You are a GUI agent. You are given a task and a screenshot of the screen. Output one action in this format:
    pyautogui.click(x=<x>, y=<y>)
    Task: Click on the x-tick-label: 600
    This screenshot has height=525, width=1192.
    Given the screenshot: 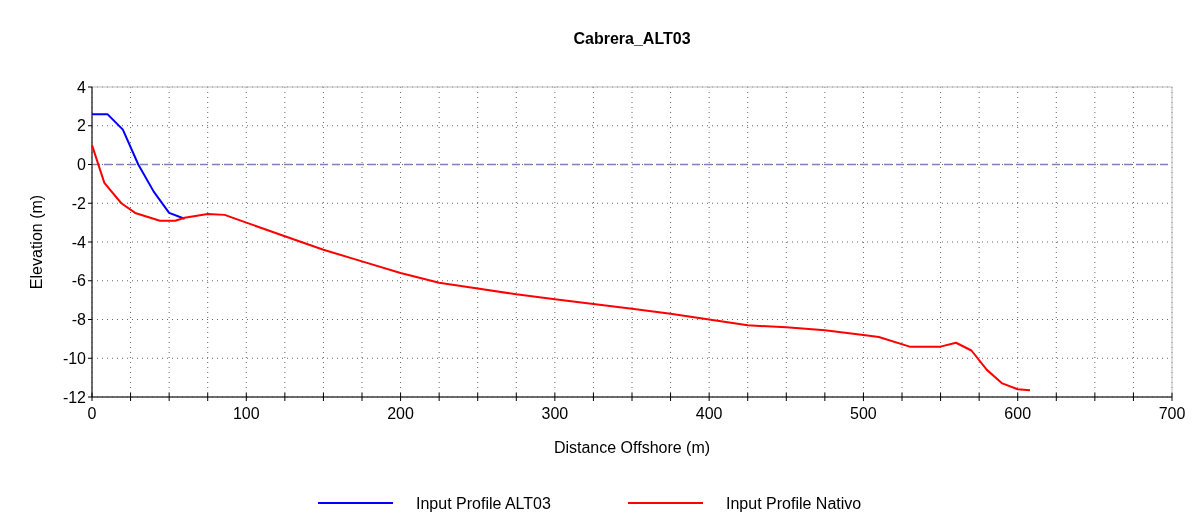 What is the action you would take?
    pyautogui.click(x=1018, y=413)
    